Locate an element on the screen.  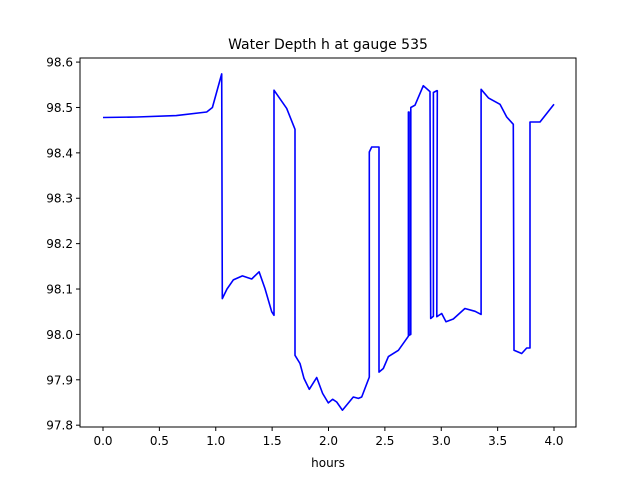
y-tick-label: 98.4 is located at coordinates (59, 153).